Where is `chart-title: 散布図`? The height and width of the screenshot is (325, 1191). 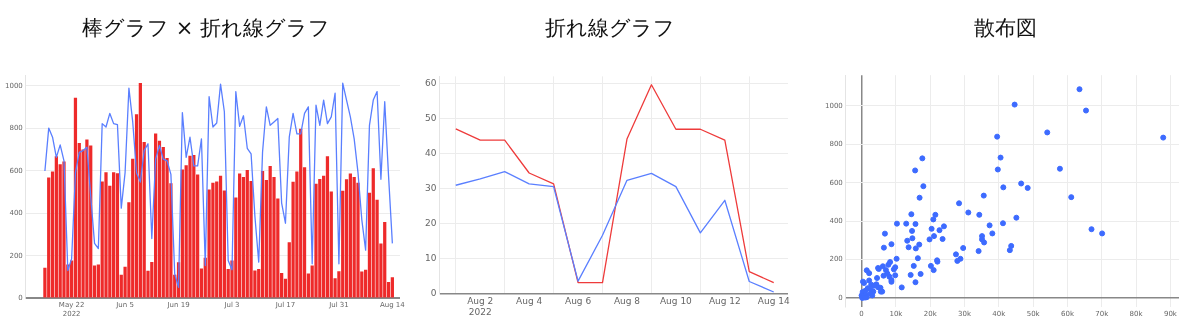 chart-title: 散布図 is located at coordinates (1005, 28).